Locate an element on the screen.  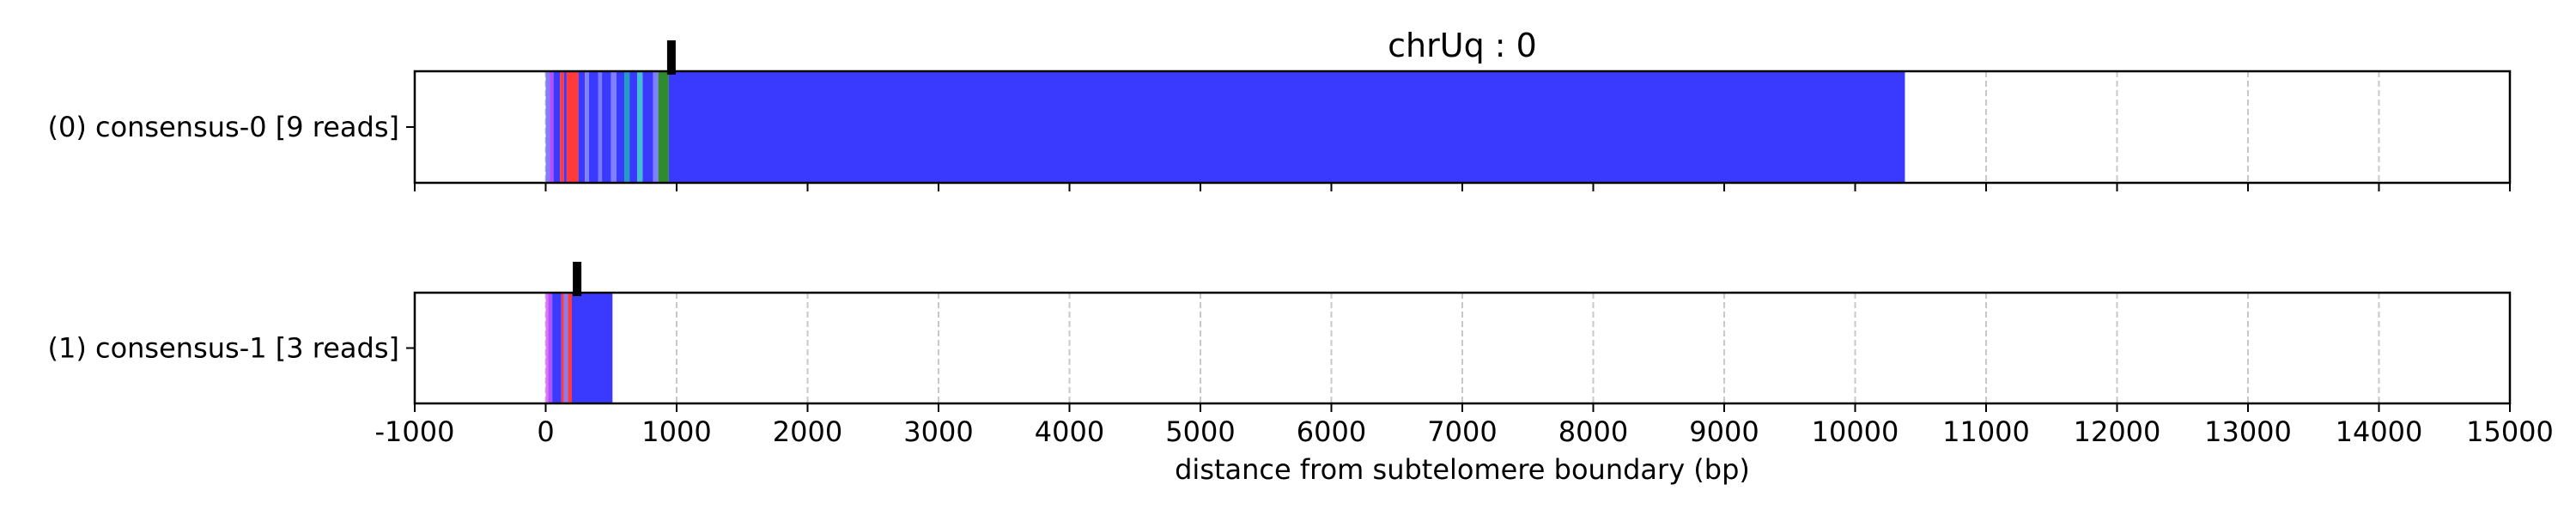
x-tick-label: 7000 is located at coordinates (1462, 431).